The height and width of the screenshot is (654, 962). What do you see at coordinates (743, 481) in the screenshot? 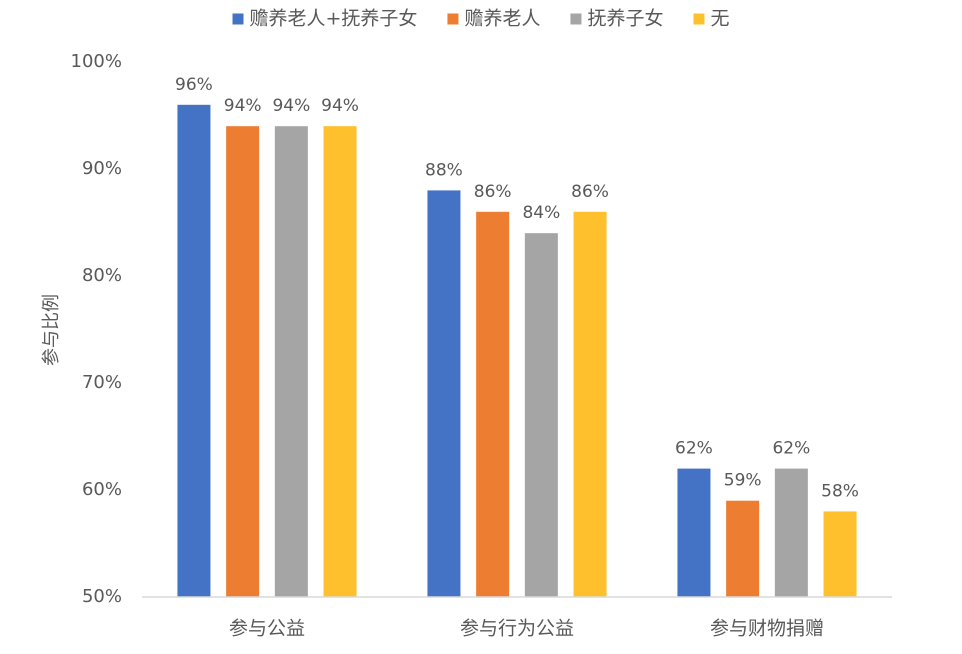
I see `data-label: 59%` at bounding box center [743, 481].